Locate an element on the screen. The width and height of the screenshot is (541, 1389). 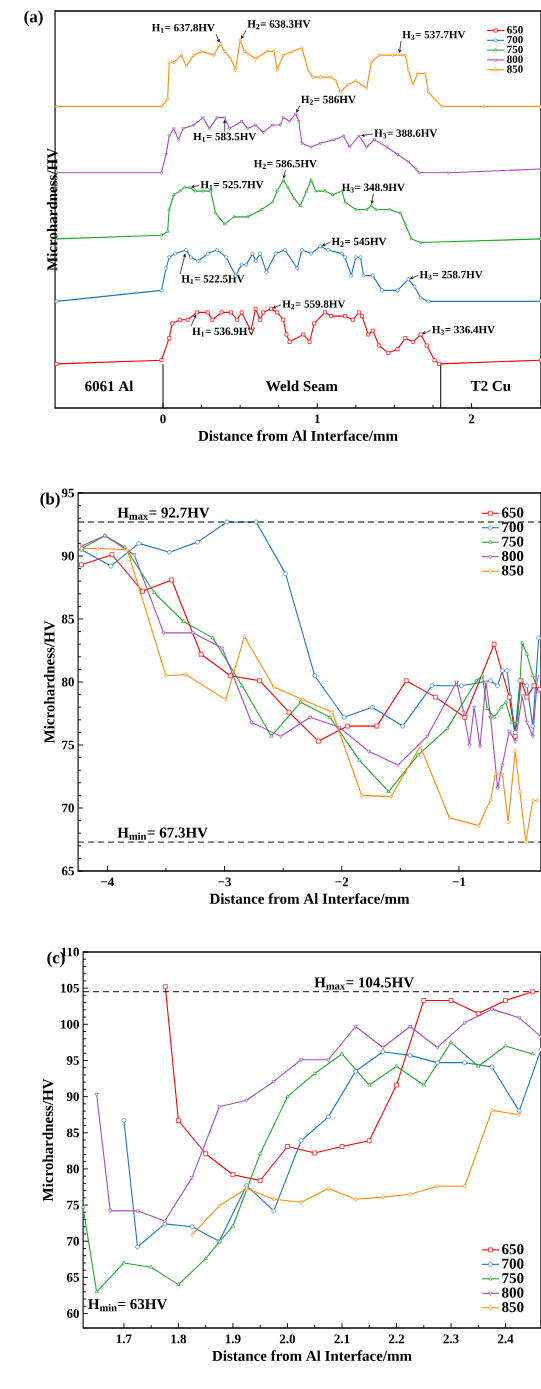
annotation: H$_{2}$= 586HV is located at coordinates (328, 100).